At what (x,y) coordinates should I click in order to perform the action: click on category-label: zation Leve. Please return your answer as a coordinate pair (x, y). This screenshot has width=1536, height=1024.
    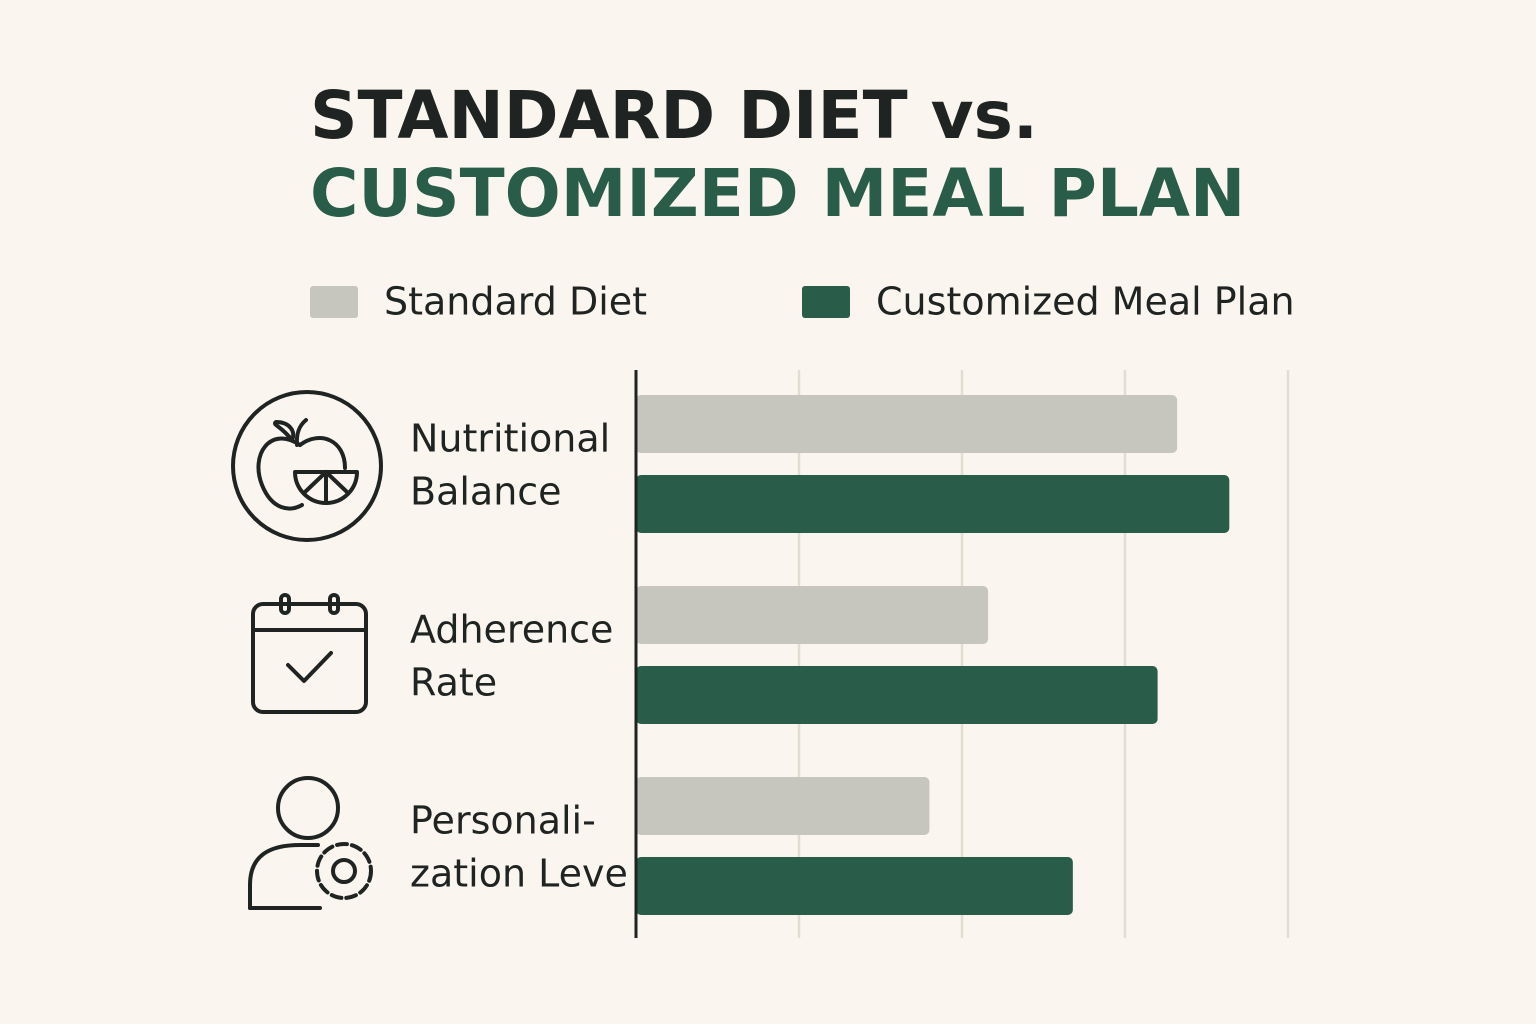
    Looking at the image, I should click on (519, 874).